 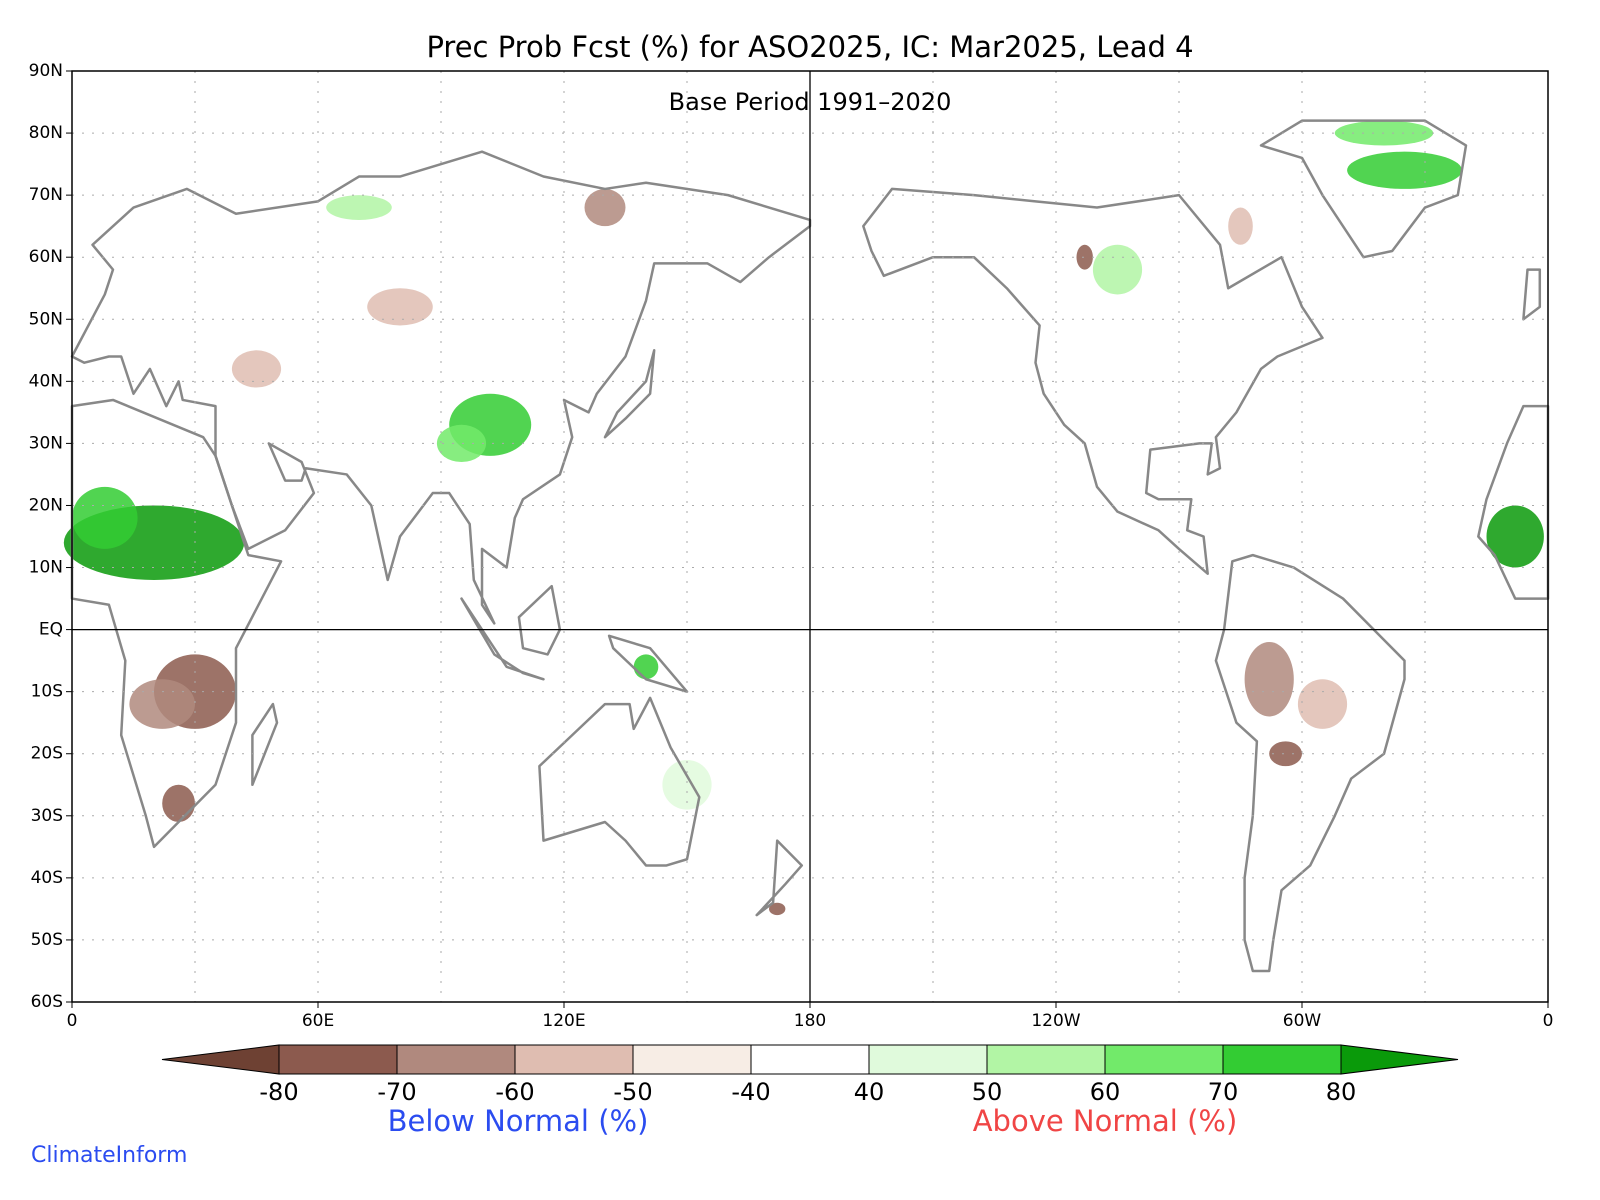 I want to click on lon-tick-label: 60E, so click(x=318, y=1021).